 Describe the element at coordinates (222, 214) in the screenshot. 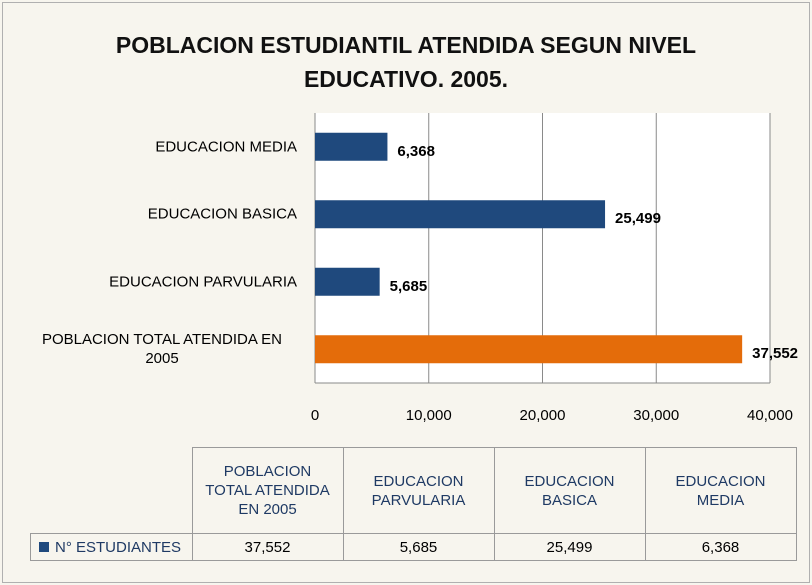

I see `y-tick-label: EDUCACION BASICA` at that location.